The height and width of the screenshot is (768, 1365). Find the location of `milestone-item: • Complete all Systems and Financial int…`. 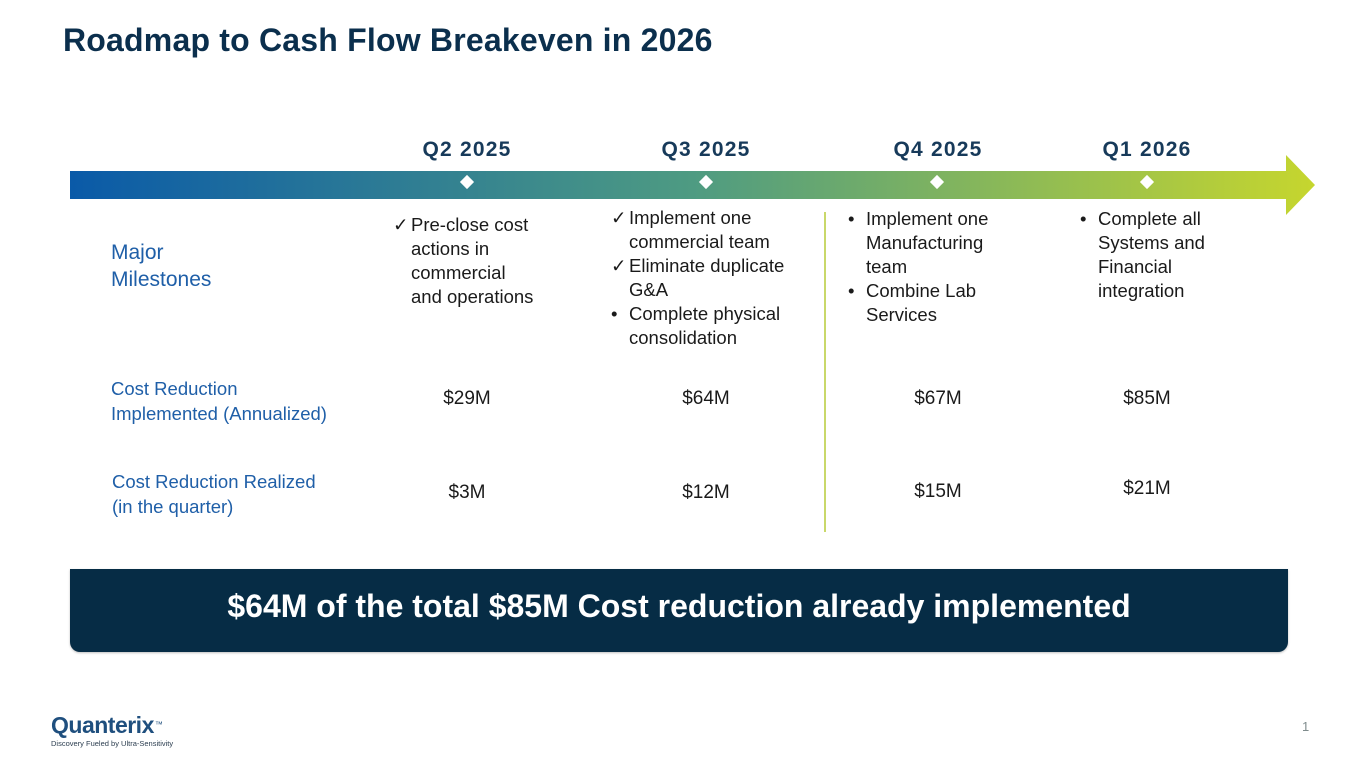

milestone-item: • Complete all Systems and Financial int… is located at coordinates (1142, 255).